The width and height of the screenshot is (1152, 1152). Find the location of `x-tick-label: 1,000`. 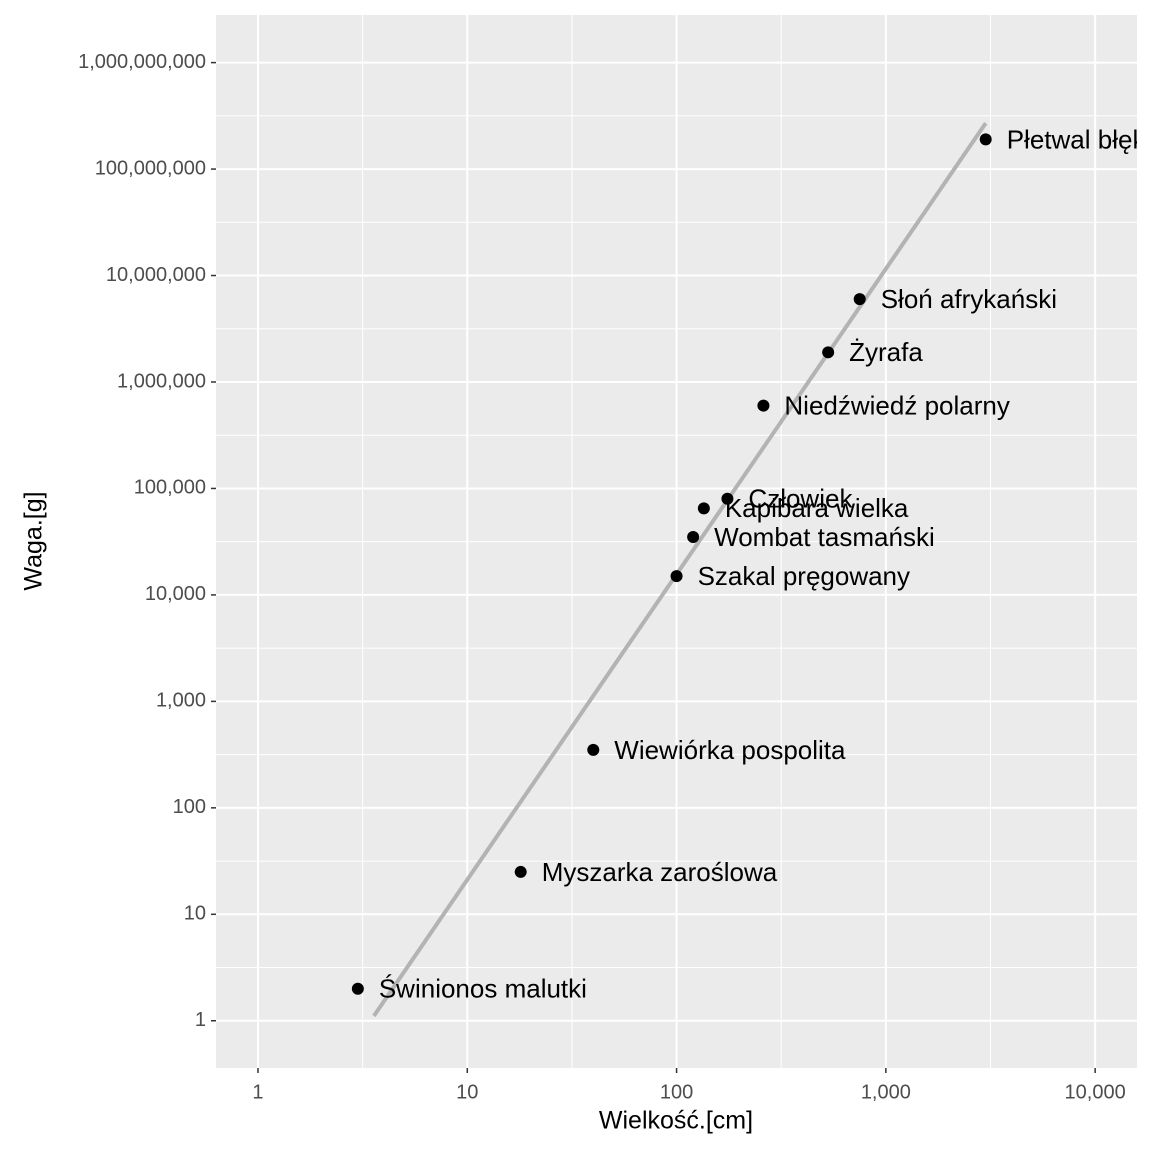

x-tick-label: 1,000 is located at coordinates (886, 1092).